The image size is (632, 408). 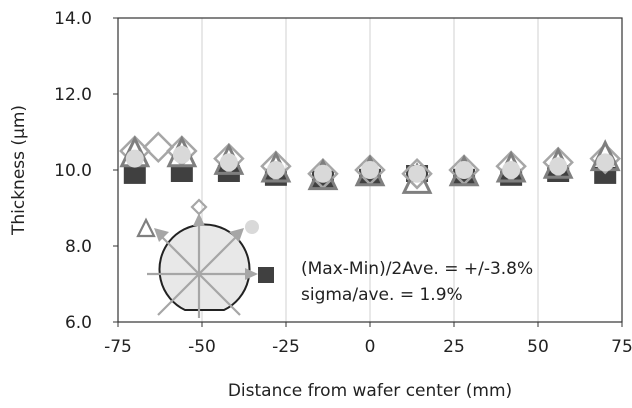 What do you see at coordinates (73, 95) in the screenshot?
I see `y-tick-label: 12.0` at bounding box center [73, 95].